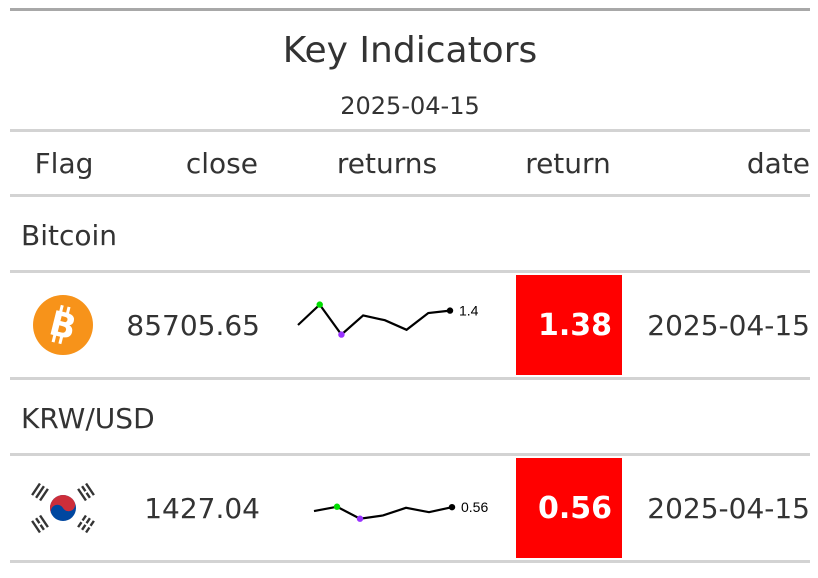 The image size is (818, 578). What do you see at coordinates (202, 508) in the screenshot?
I see `close-value: 1427.04` at bounding box center [202, 508].